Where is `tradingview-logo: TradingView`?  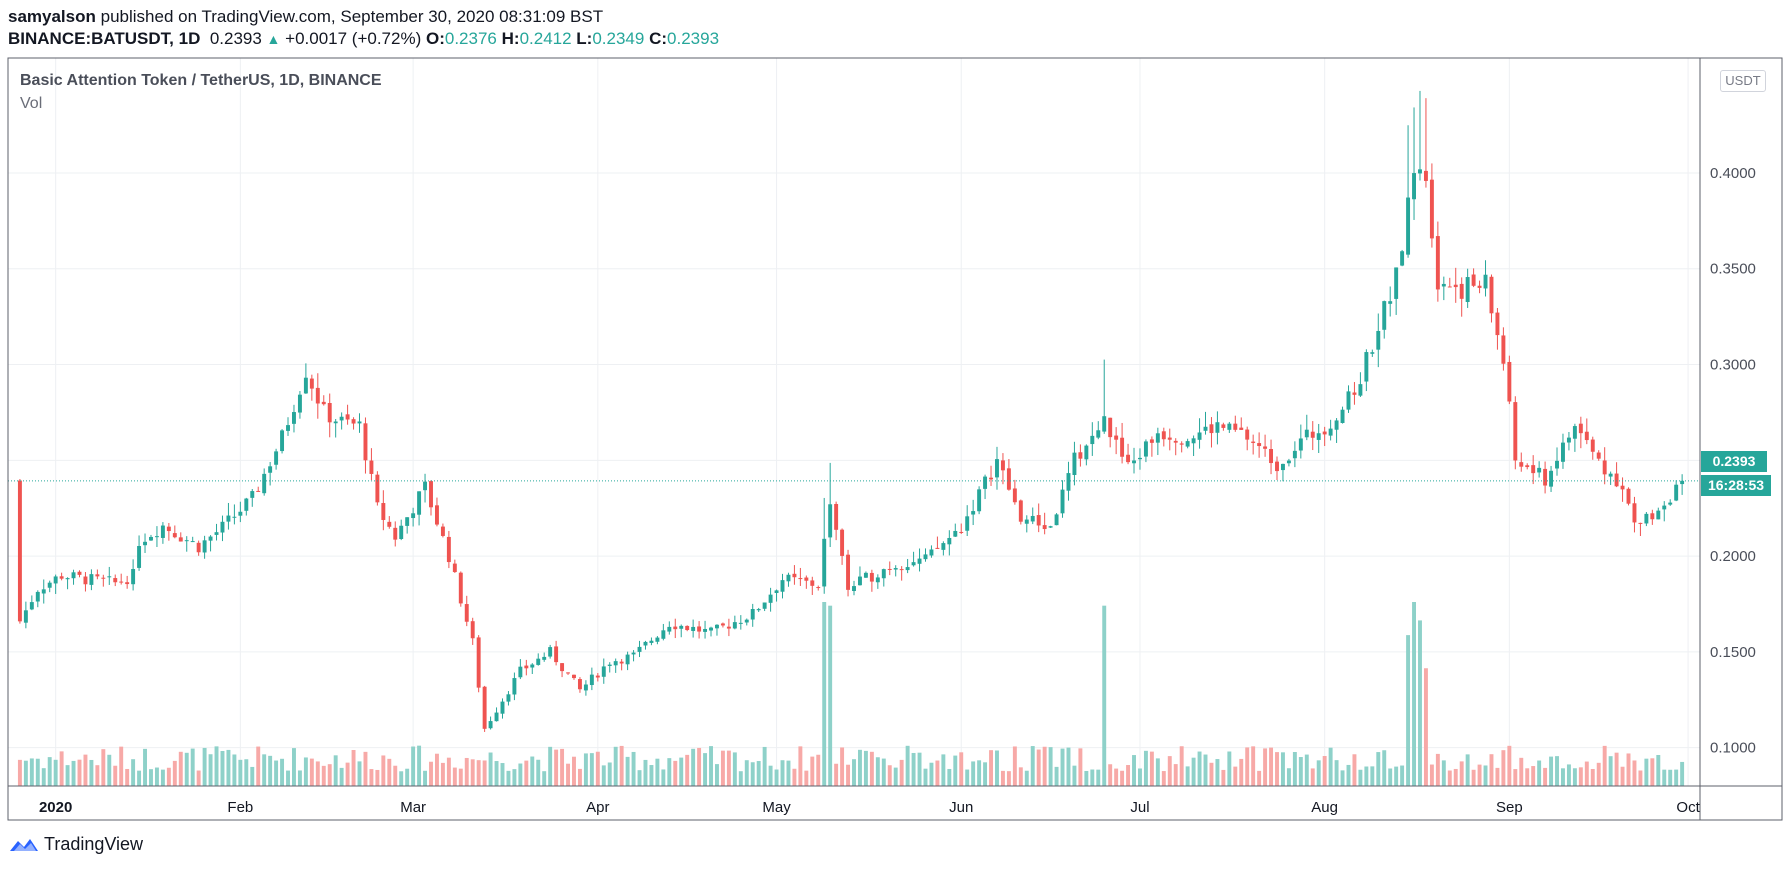
tradingview-logo: TradingView is located at coordinates (75, 844).